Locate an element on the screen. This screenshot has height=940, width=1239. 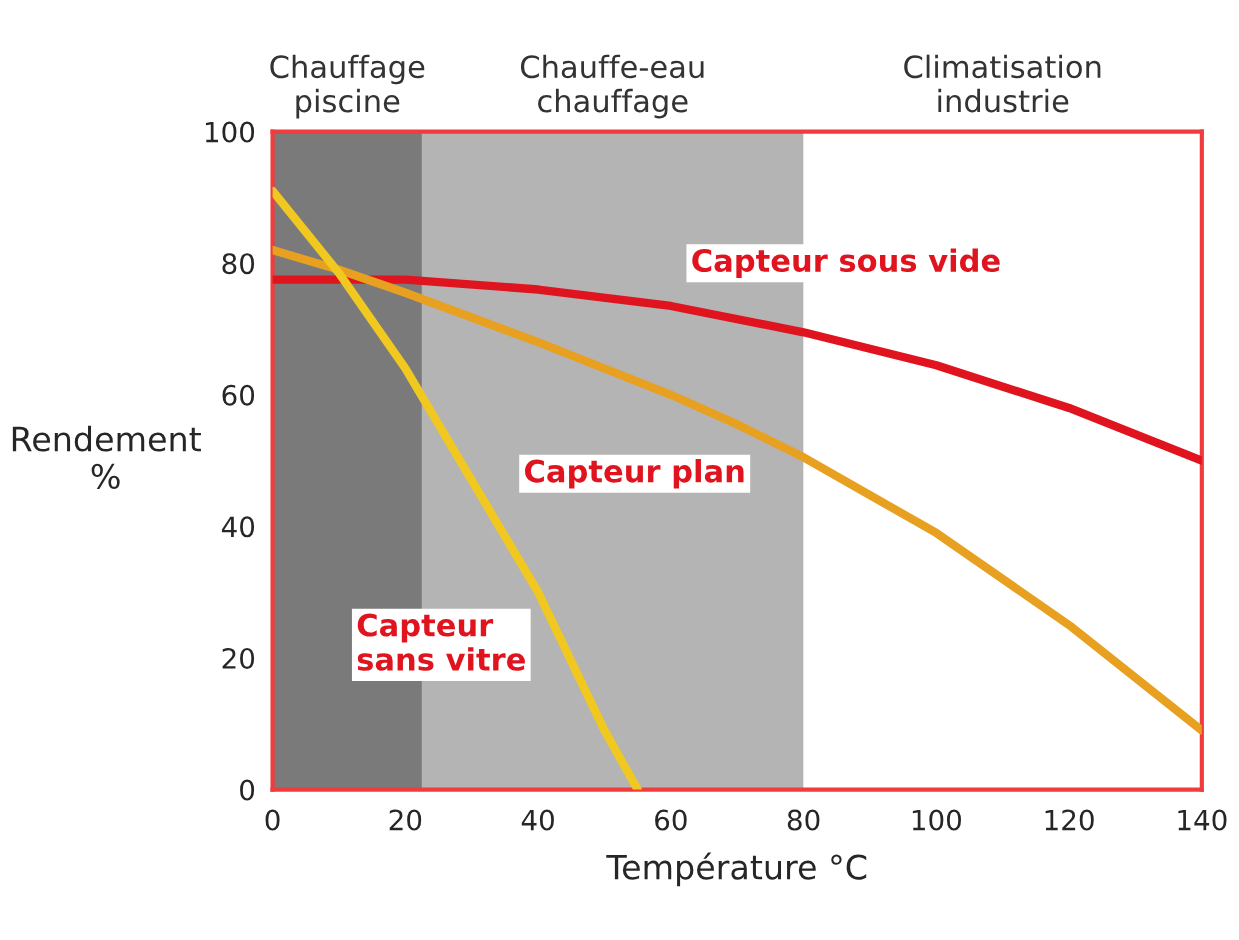
y-tick-label: 80 is located at coordinates (238, 264).